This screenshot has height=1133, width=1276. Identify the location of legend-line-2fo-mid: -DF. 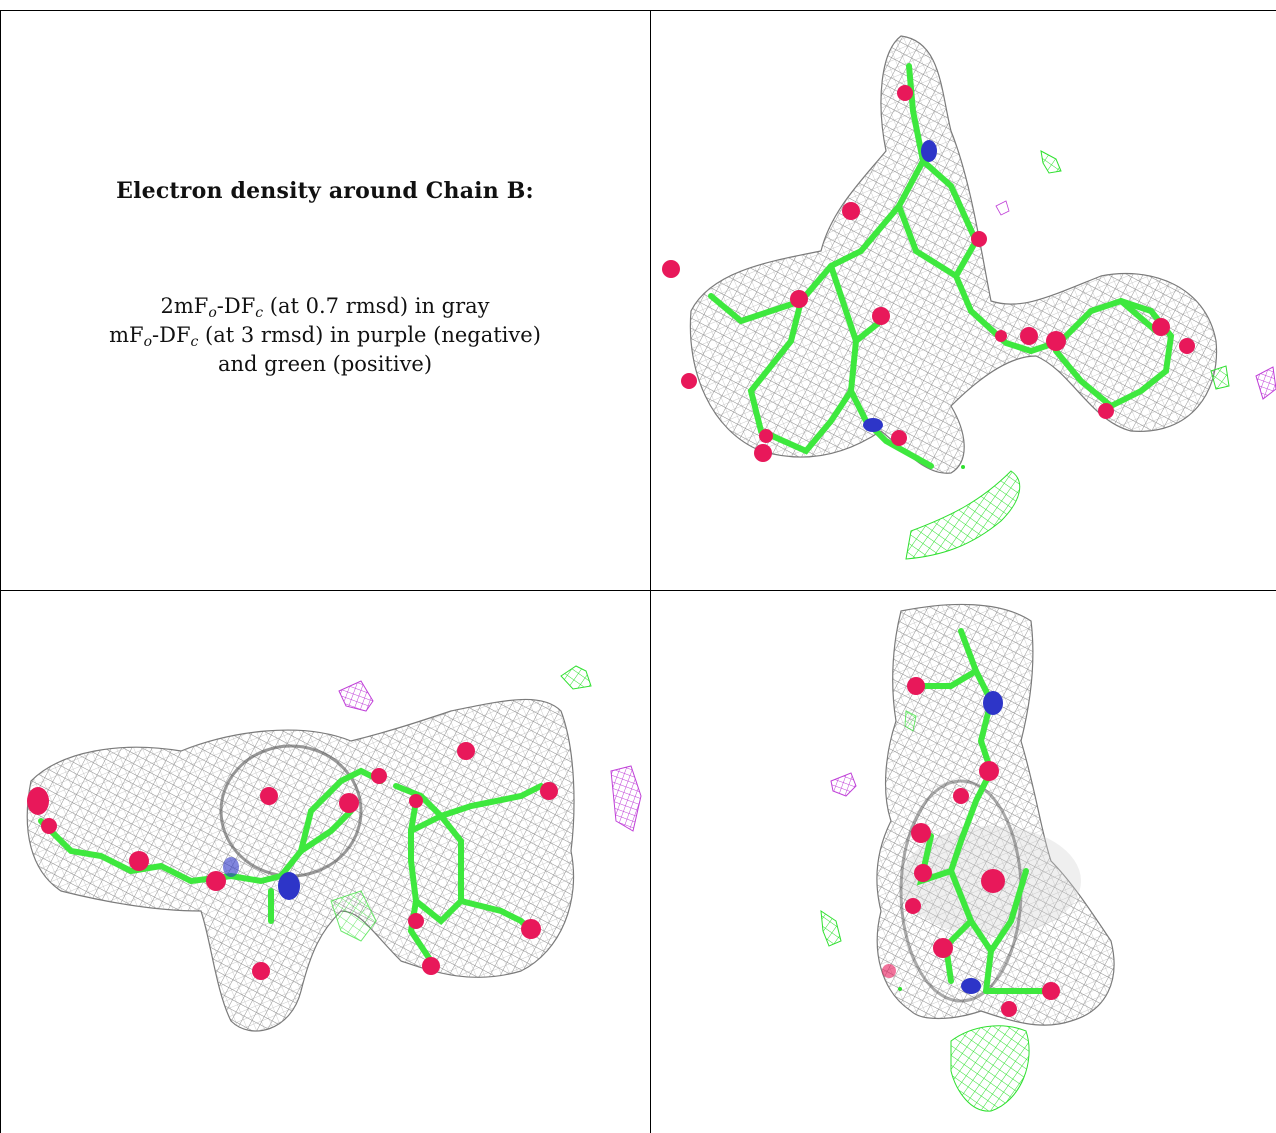
(236, 306).